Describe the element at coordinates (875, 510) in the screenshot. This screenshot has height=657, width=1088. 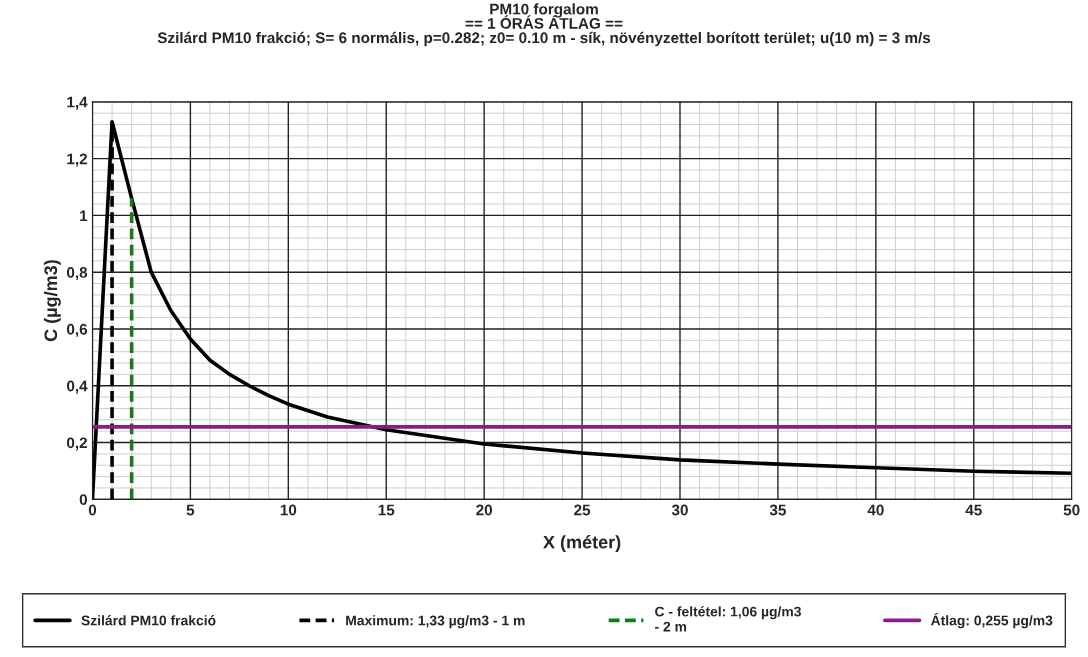
I see `x-tick-label: 40` at that location.